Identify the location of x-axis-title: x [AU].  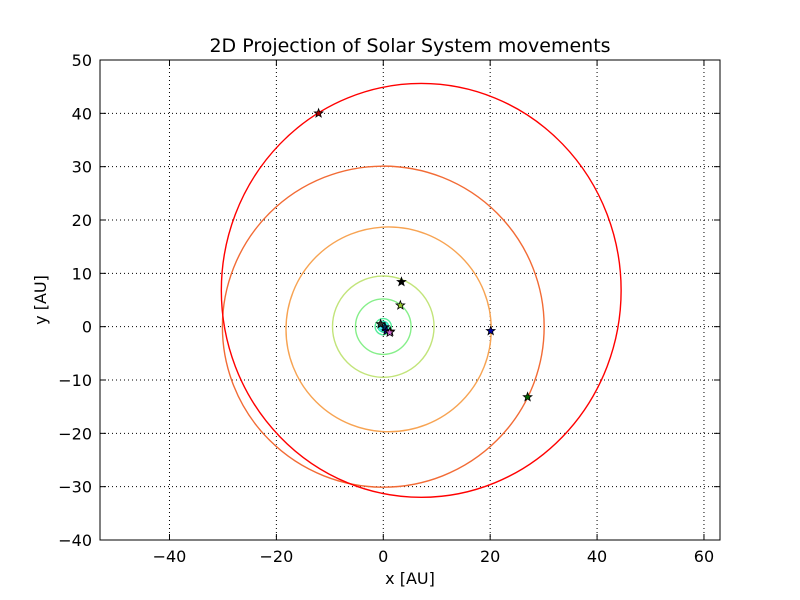
(410, 578).